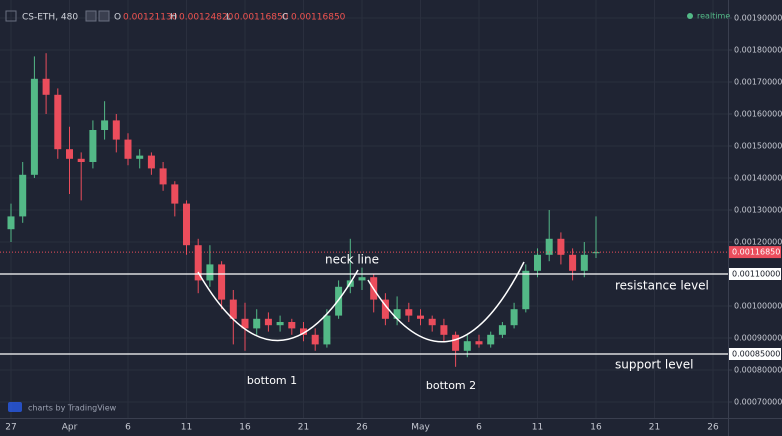 This screenshot has width=782, height=436. Describe the element at coordinates (173, 18) in the screenshot. I see `h-label: H` at that location.